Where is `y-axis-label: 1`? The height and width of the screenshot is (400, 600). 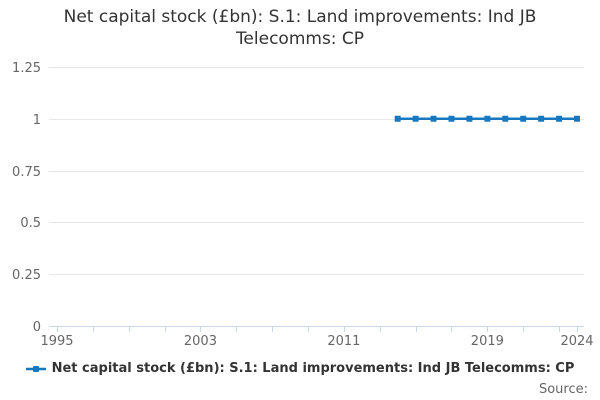 y-axis-label: 1 is located at coordinates (37, 120).